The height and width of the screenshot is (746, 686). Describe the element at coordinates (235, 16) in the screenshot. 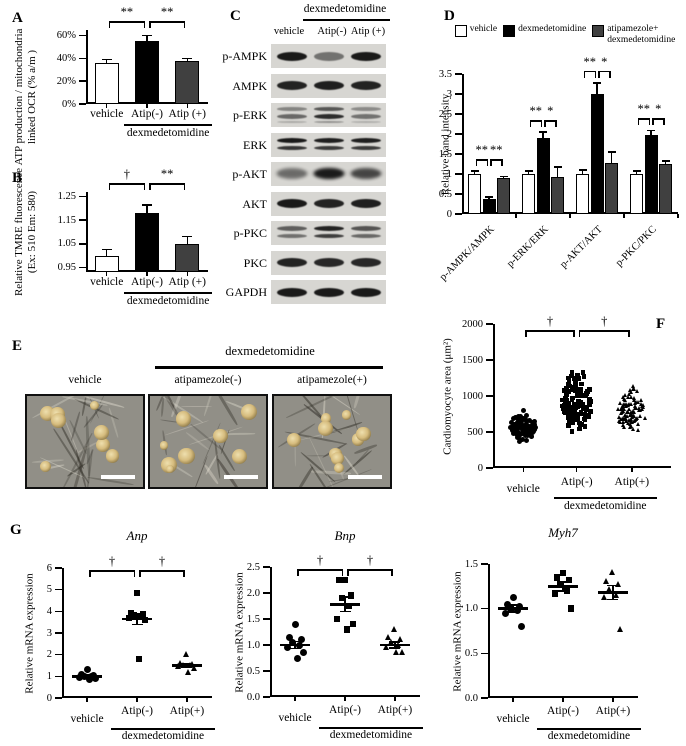

I see `panel-c-letter: C` at that location.